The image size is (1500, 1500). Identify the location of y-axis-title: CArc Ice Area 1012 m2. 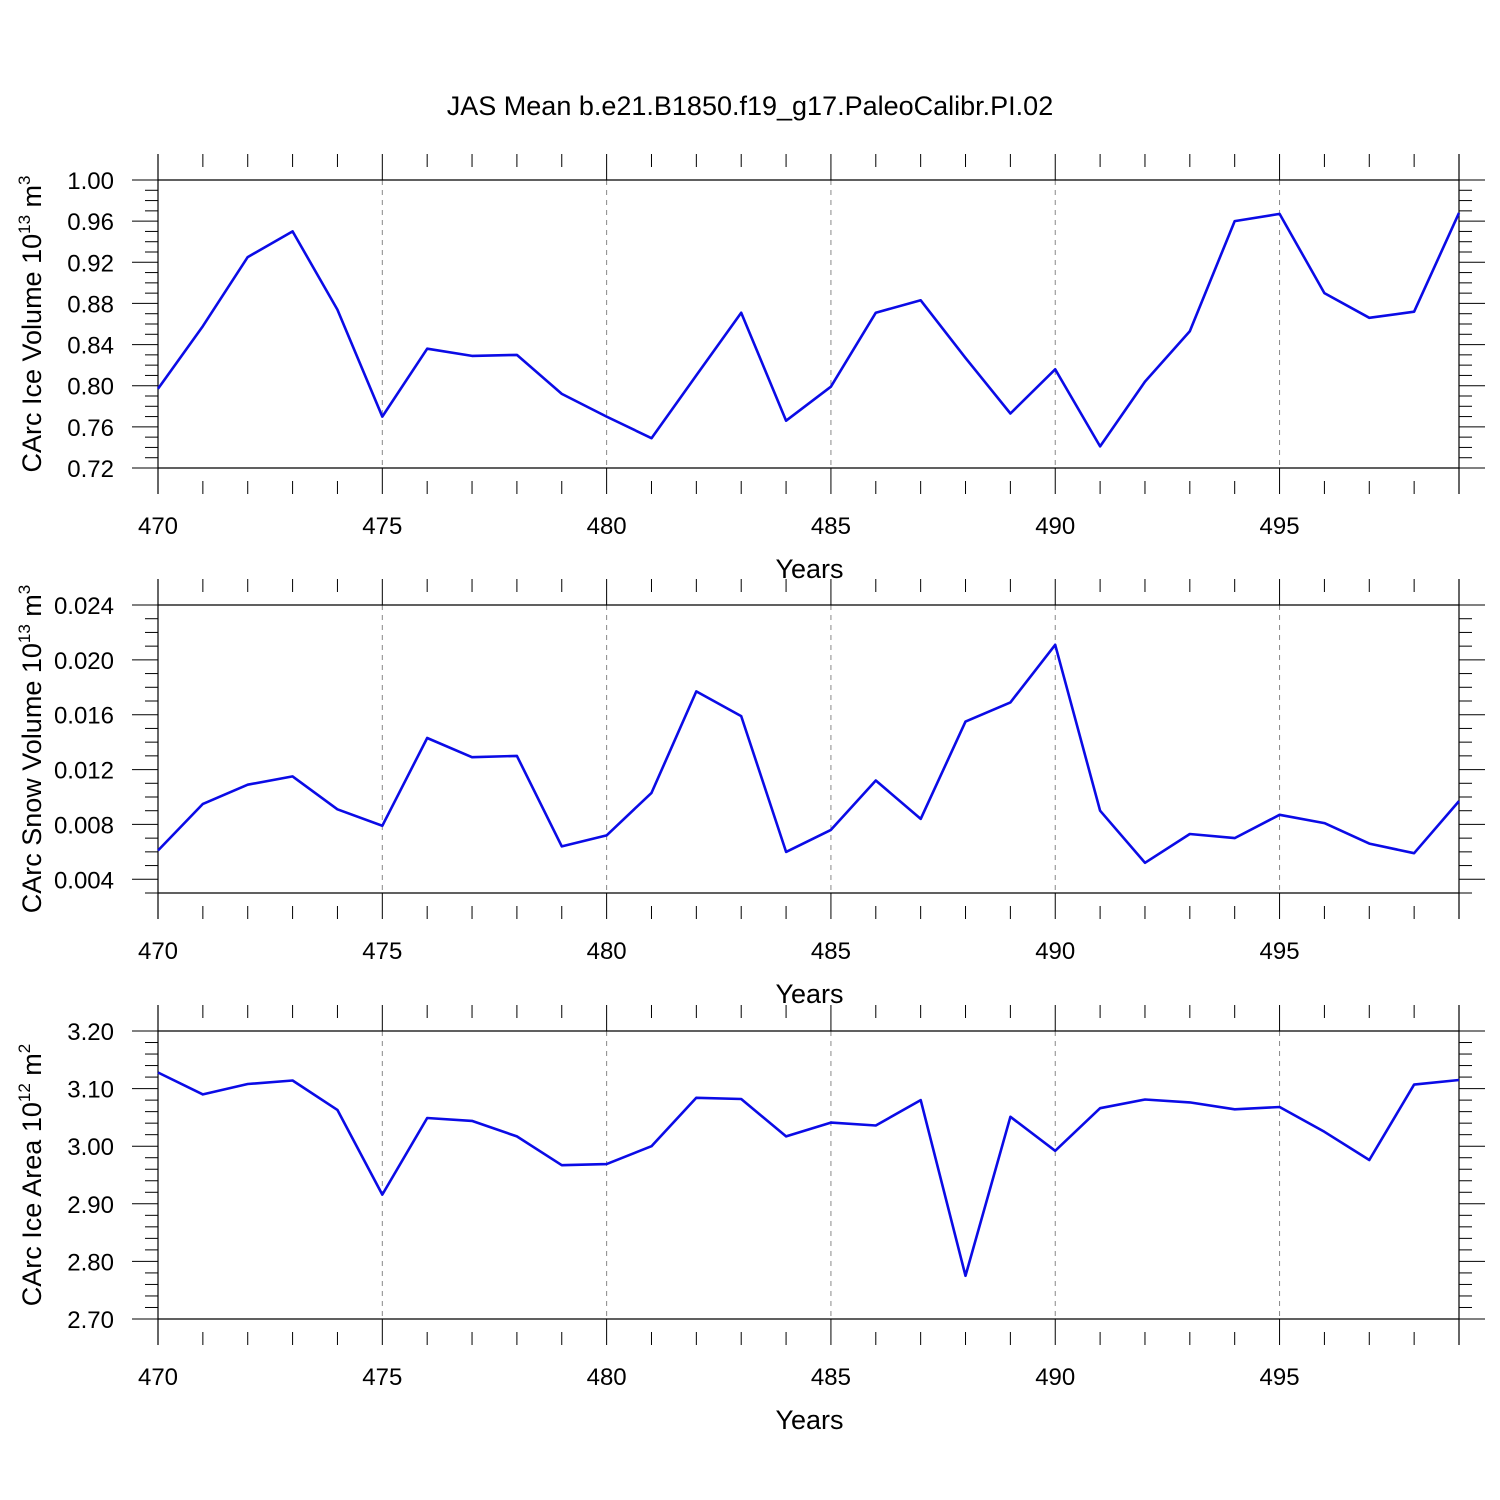
(31, 1175).